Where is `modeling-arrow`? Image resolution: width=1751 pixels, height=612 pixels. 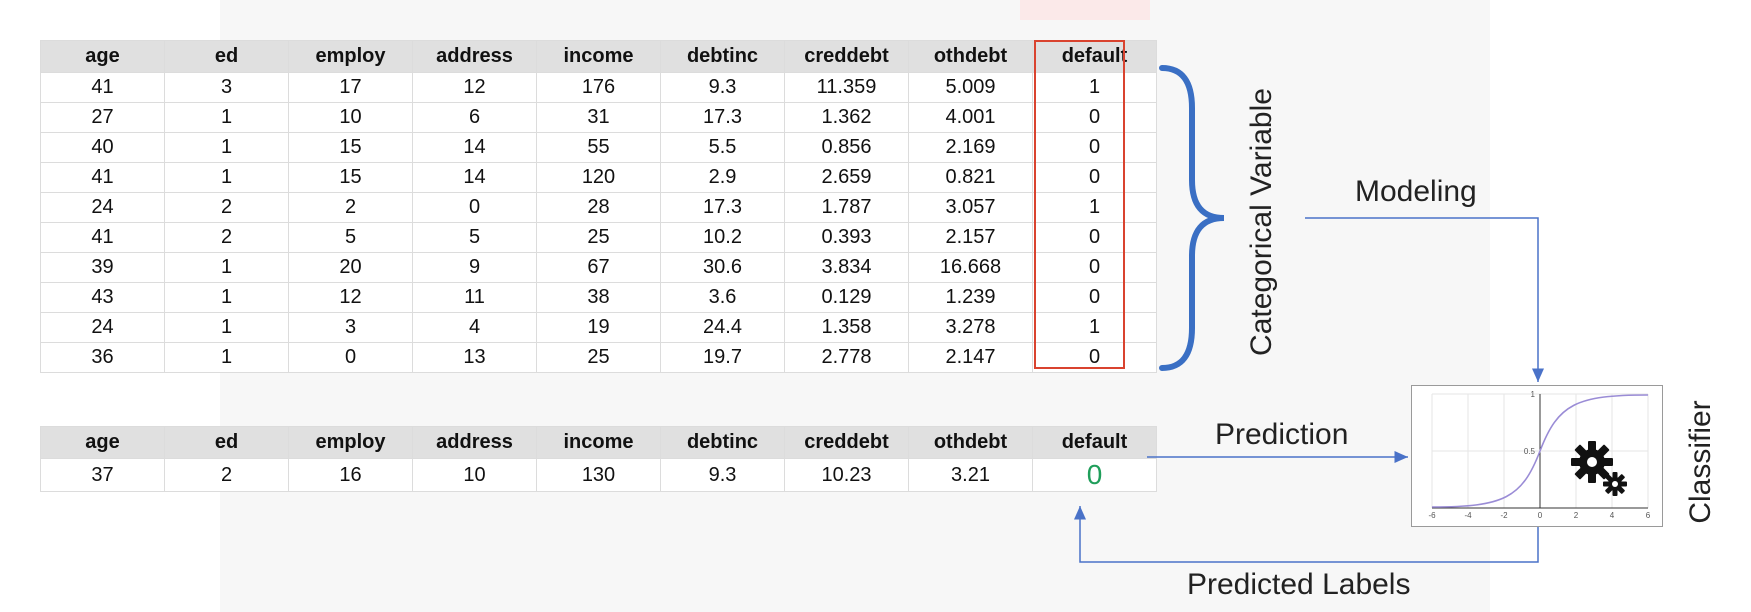
modeling-arrow is located at coordinates (1424, 299).